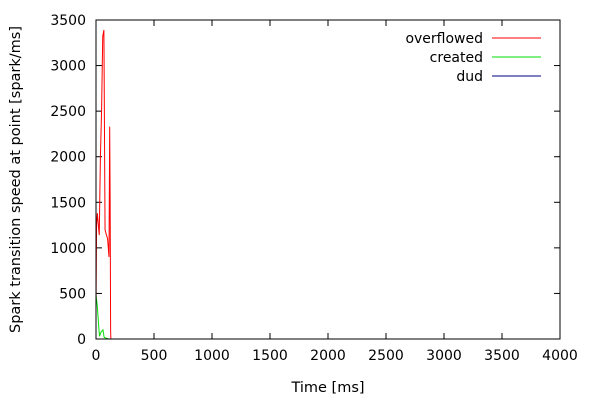 The width and height of the screenshot is (600, 400). What do you see at coordinates (68, 67) in the screenshot?
I see `y-tick-label: 3000` at bounding box center [68, 67].